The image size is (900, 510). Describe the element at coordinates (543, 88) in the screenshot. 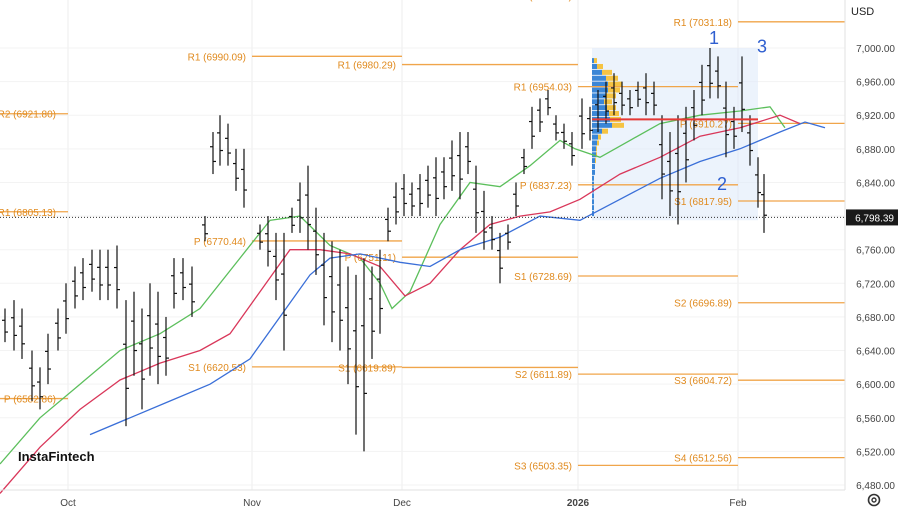

I see `pivot-label: R1 (6954.03)` at that location.